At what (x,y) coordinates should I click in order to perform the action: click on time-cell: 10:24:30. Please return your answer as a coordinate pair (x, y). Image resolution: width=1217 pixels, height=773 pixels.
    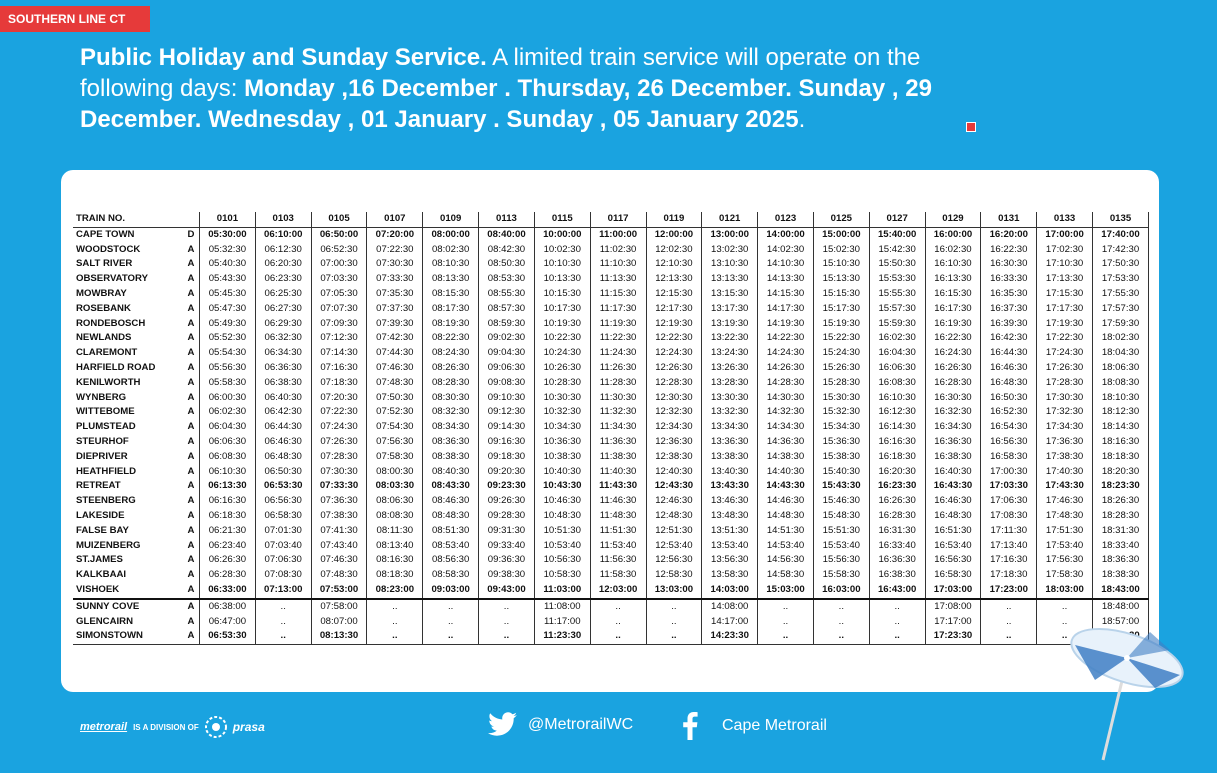
    Looking at the image, I should click on (562, 353).